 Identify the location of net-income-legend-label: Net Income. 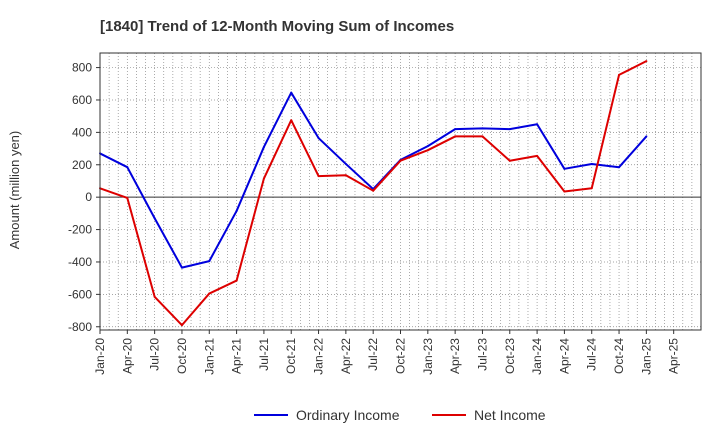
(510, 415).